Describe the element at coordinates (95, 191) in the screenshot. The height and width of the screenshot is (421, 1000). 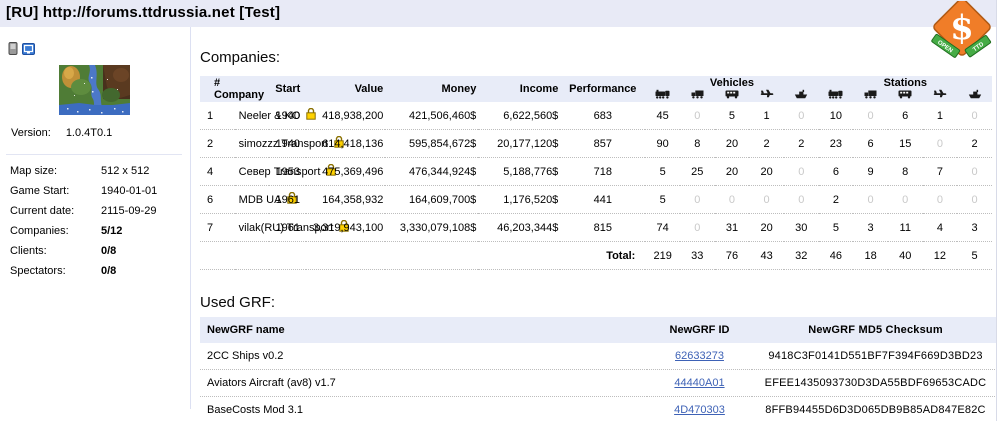
I see `stat-row: Game Start: 1940-01-01` at that location.